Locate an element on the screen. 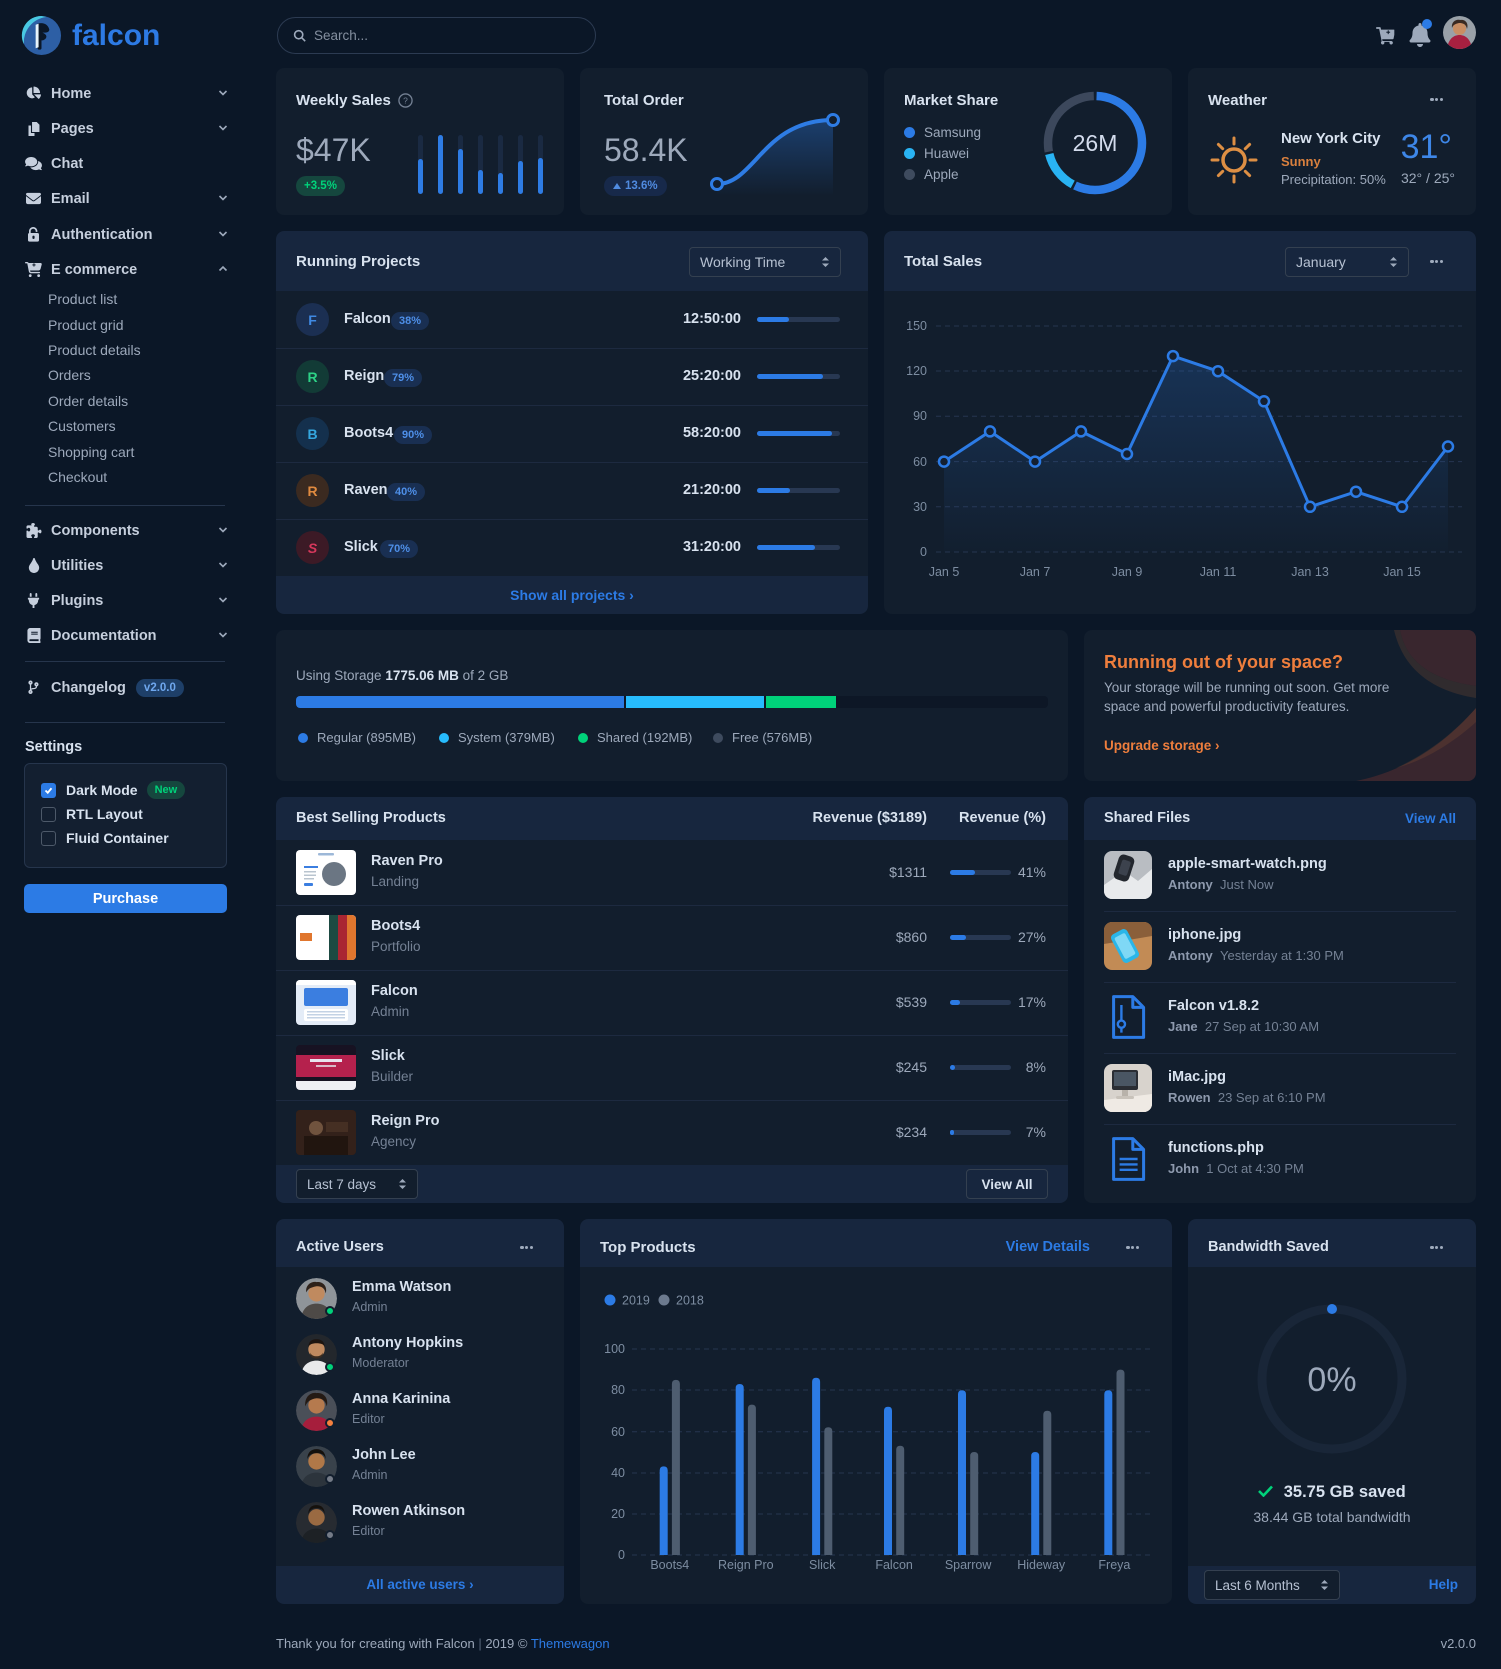  svg-text: 80 is located at coordinates (618, 1390).